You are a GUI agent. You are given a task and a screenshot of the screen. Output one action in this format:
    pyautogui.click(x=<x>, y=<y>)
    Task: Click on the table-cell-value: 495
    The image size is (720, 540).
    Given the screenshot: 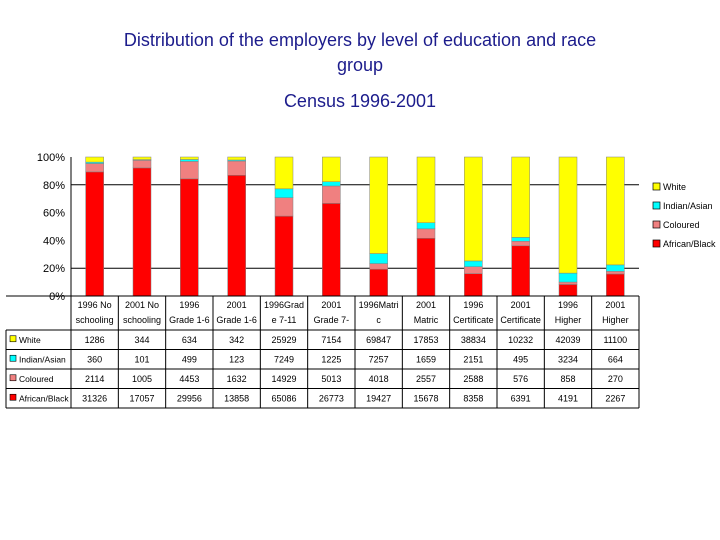 What is the action you would take?
    pyautogui.click(x=520, y=359)
    